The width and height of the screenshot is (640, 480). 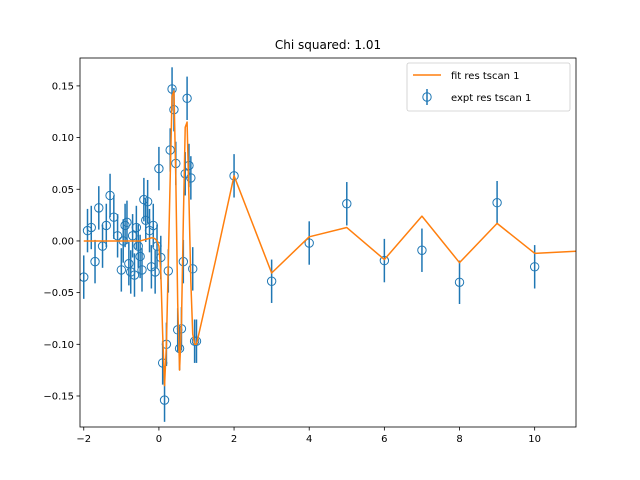 What do you see at coordinates (328, 45) in the screenshot?
I see `chart-title: Chi squared: 1.01` at bounding box center [328, 45].